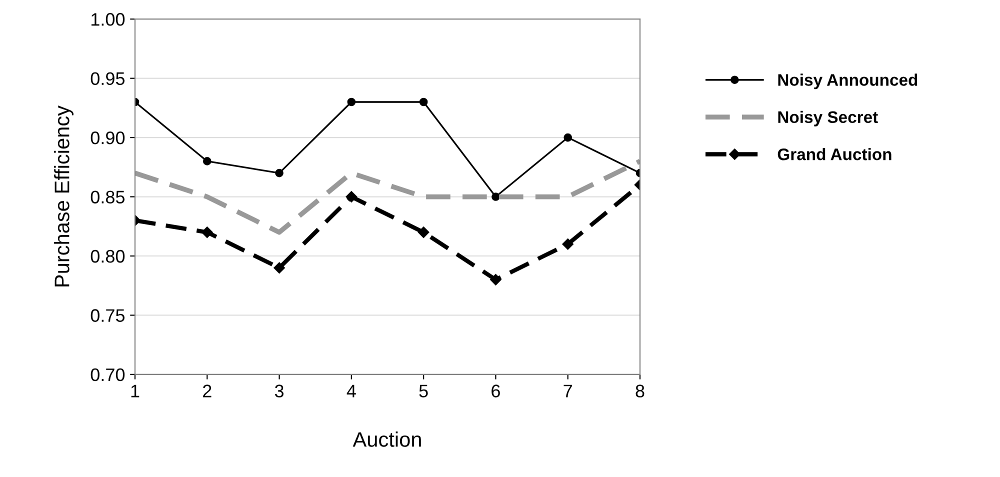  What do you see at coordinates (107, 79) in the screenshot?
I see `y-tick-label: 0.95` at bounding box center [107, 79].